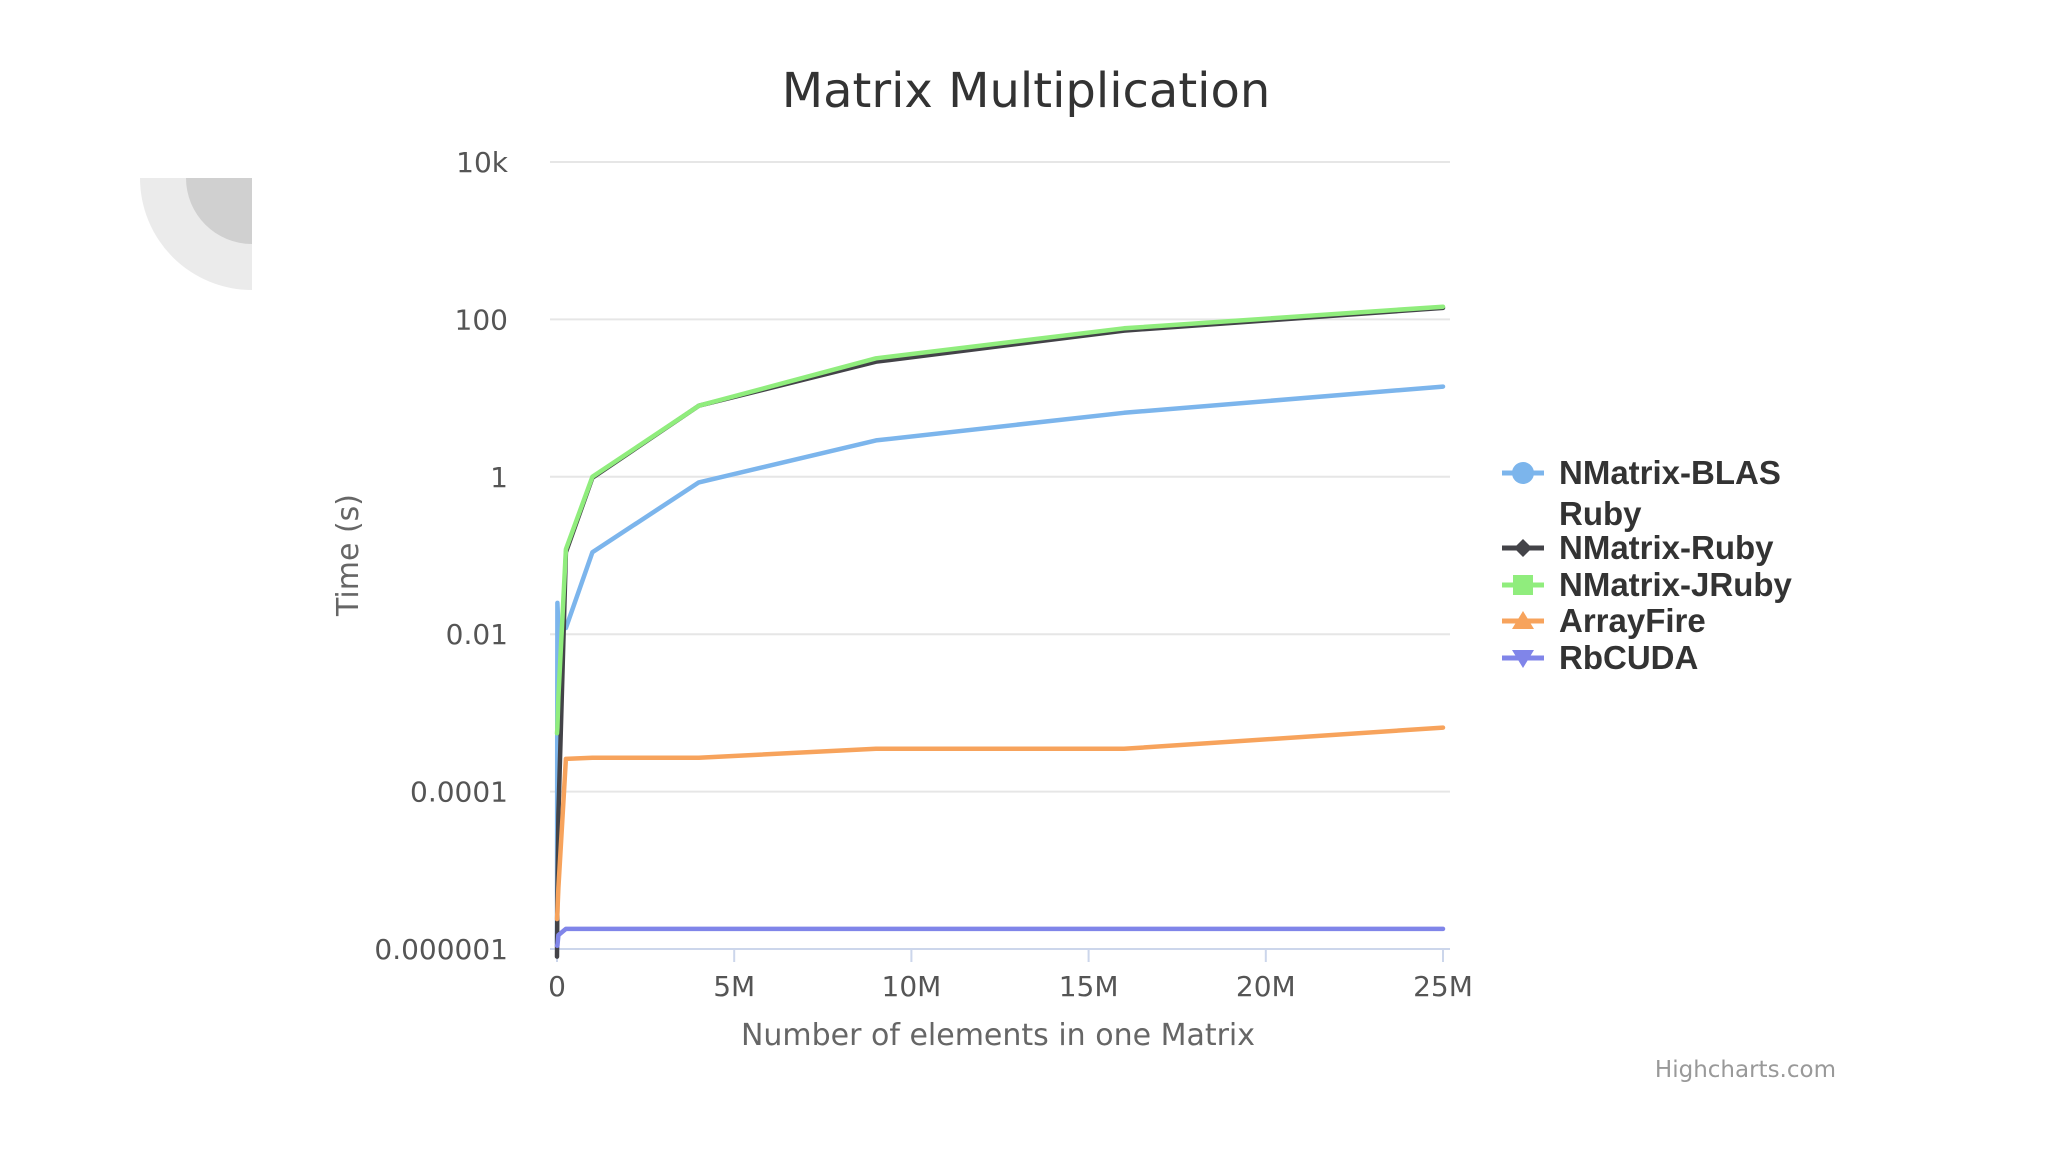 This screenshot has width=2048, height=1152. Describe the element at coordinates (1089, 986) in the screenshot. I see `x-tick-label: 15M` at that location.